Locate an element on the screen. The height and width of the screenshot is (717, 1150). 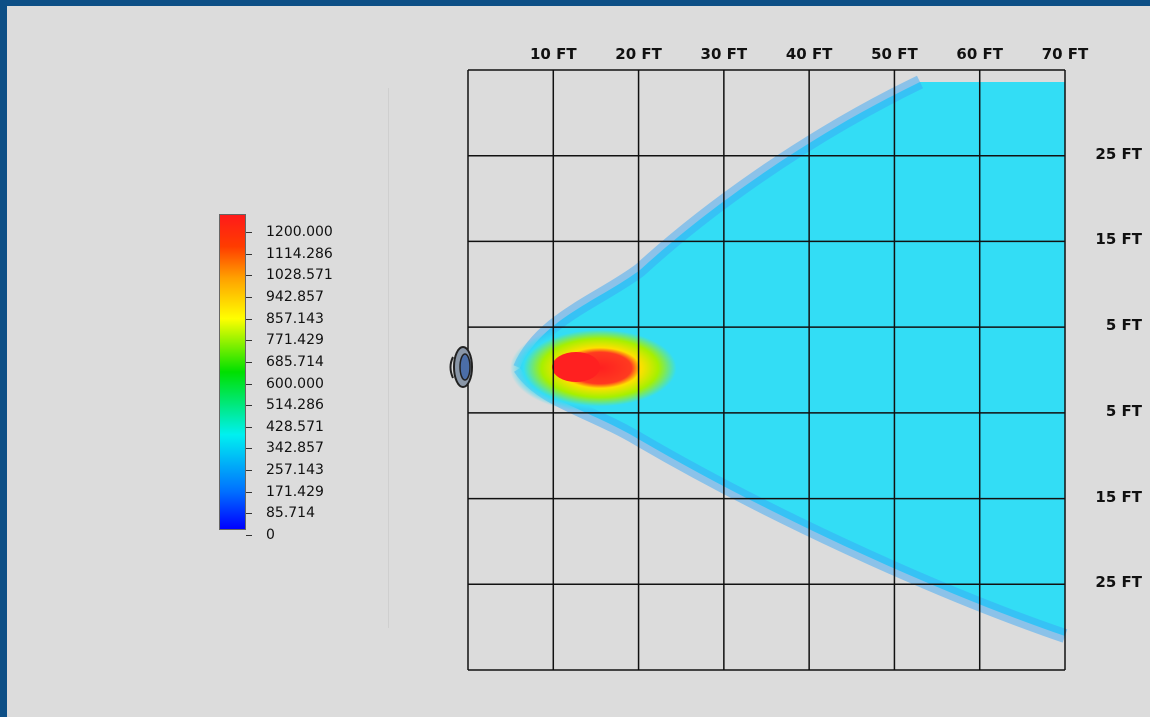
scale-value-label: 1114.286 is located at coordinates (299, 254).